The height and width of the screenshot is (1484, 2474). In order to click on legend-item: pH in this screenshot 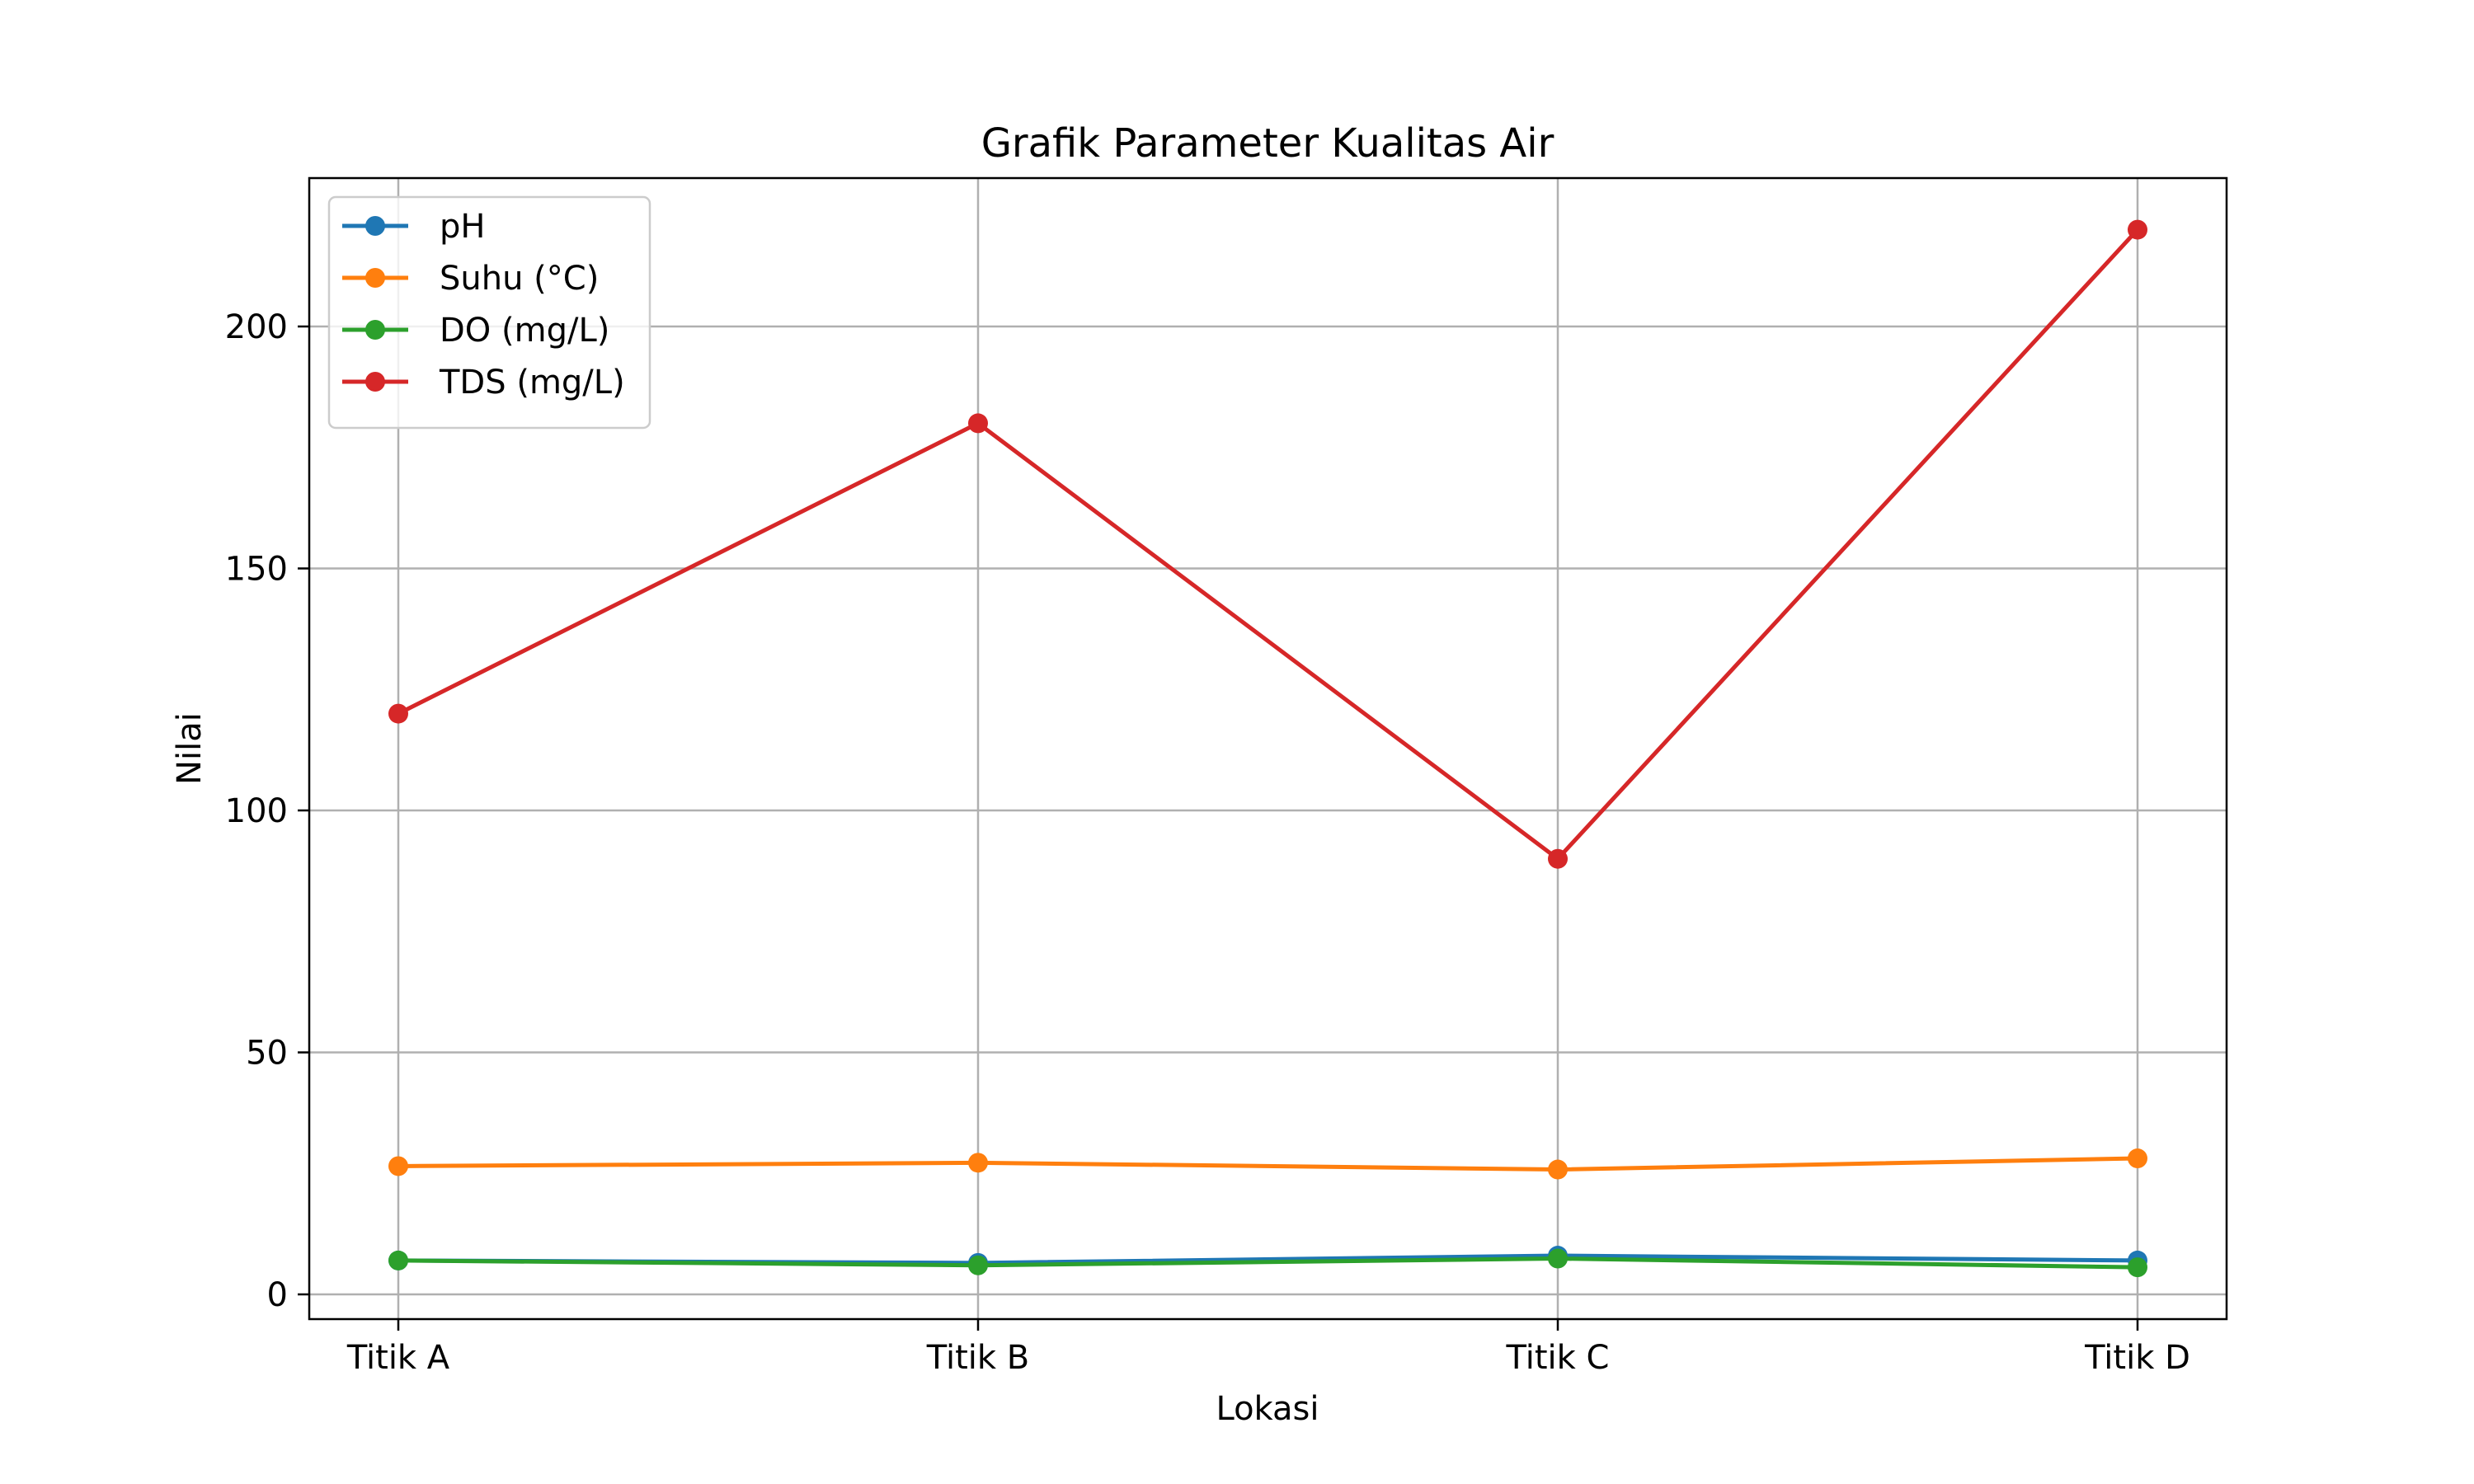, I will do `click(413, 227)`.